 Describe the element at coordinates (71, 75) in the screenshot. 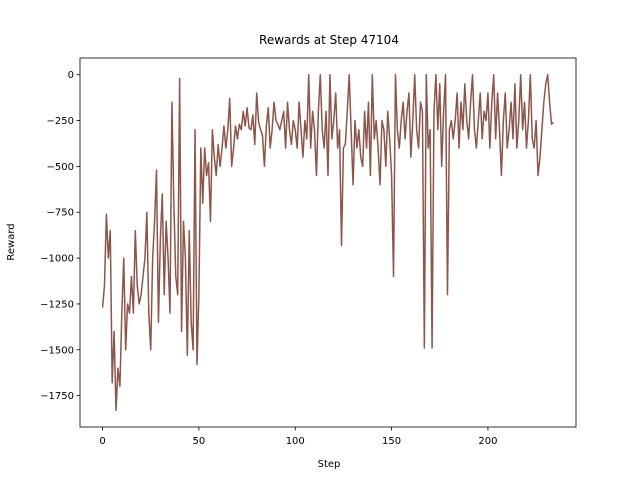

I see `y-tick-label: 0` at that location.